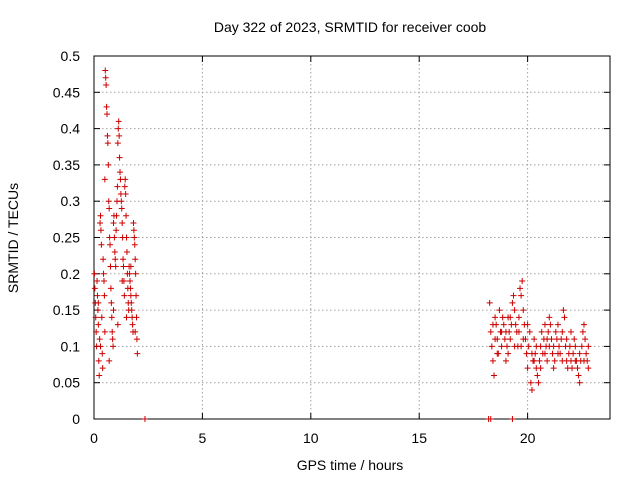 The height and width of the screenshot is (480, 640). What do you see at coordinates (76, 419) in the screenshot?
I see `y-tick-label: 0` at bounding box center [76, 419].